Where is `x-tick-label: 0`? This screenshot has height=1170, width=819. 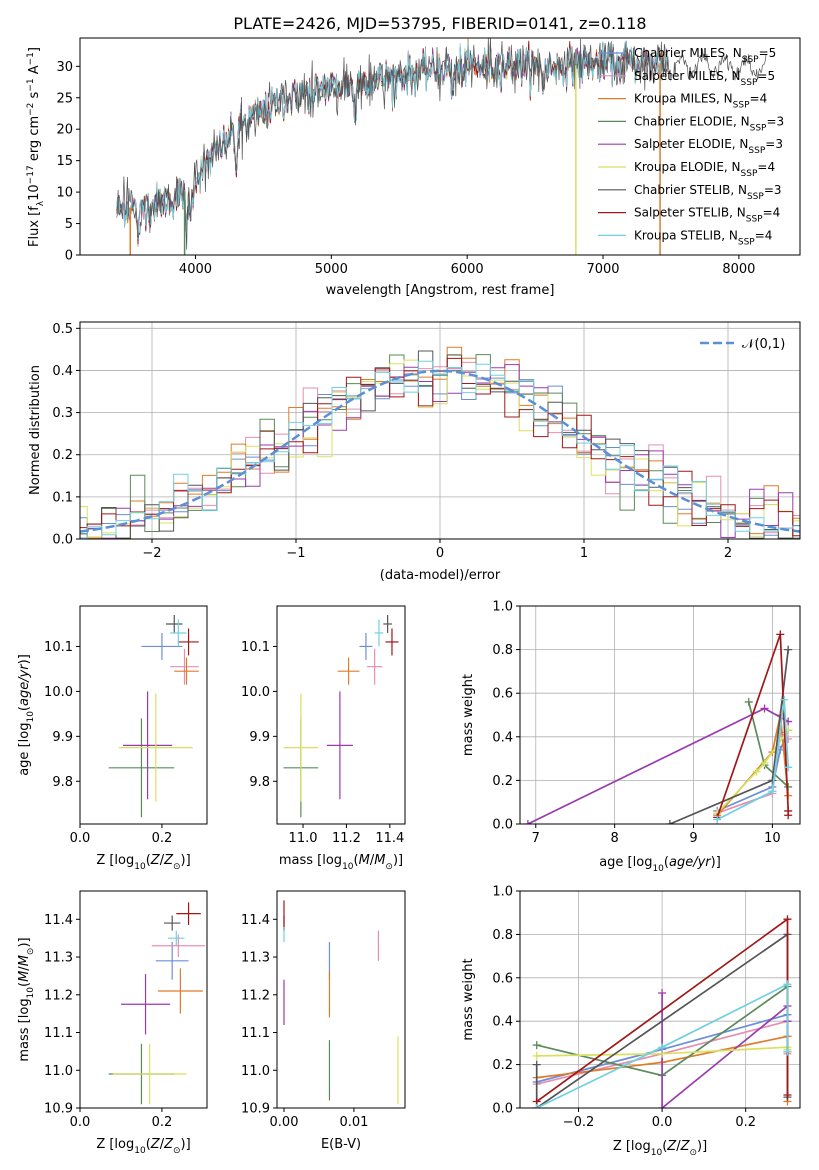
x-tick-label: 0 is located at coordinates (440, 553).